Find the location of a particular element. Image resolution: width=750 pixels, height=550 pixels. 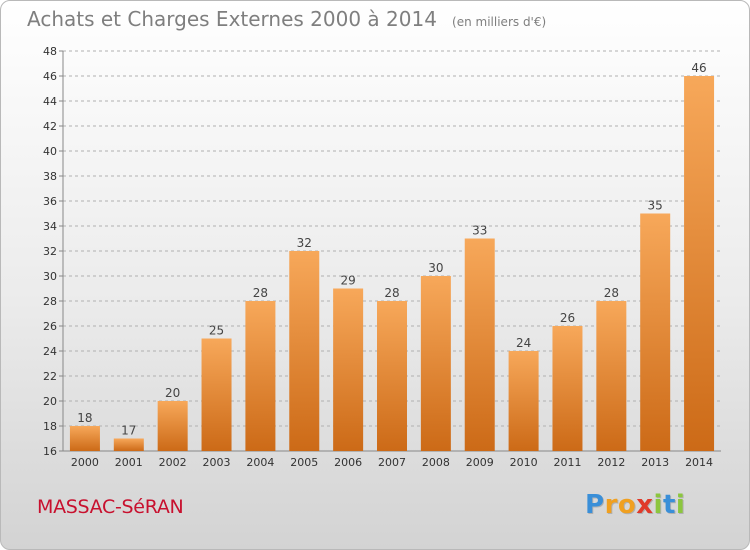

data-label: 24 is located at coordinates (523, 343).